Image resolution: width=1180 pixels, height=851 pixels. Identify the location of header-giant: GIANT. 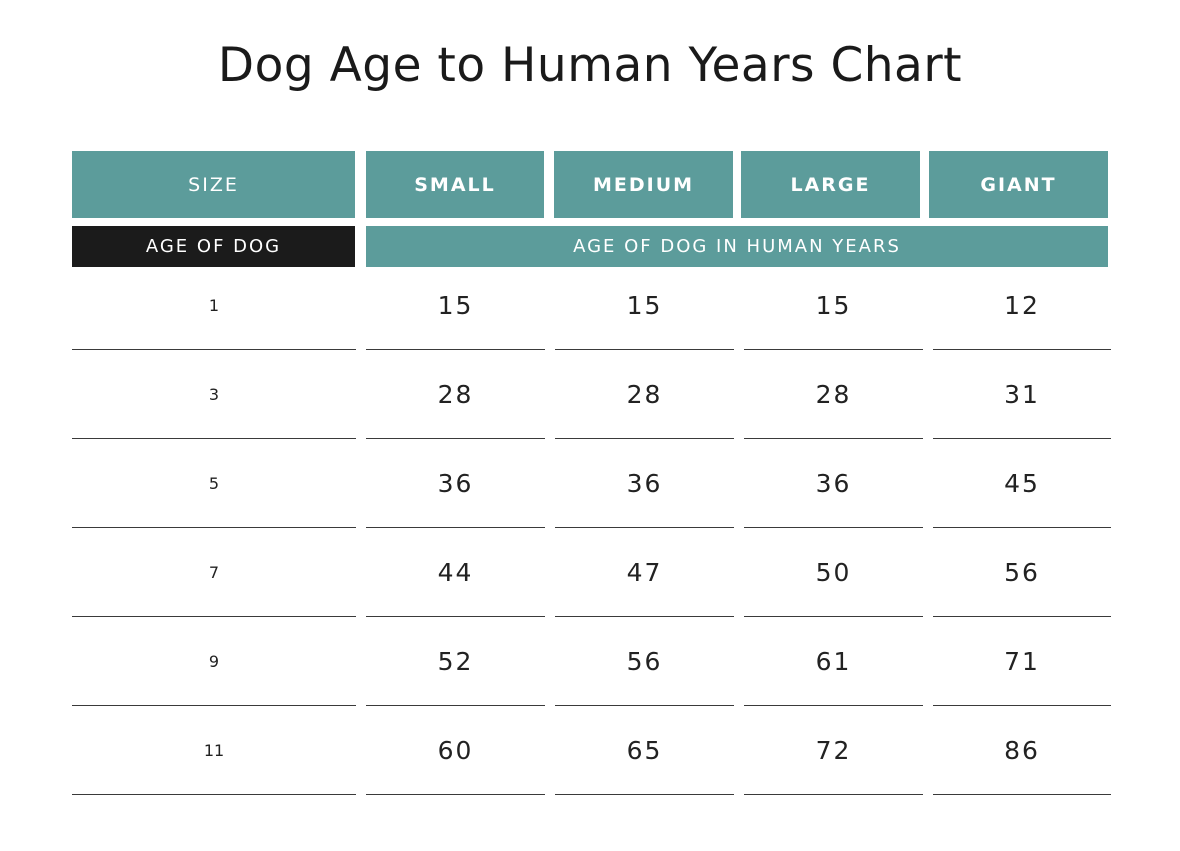
(1018, 184).